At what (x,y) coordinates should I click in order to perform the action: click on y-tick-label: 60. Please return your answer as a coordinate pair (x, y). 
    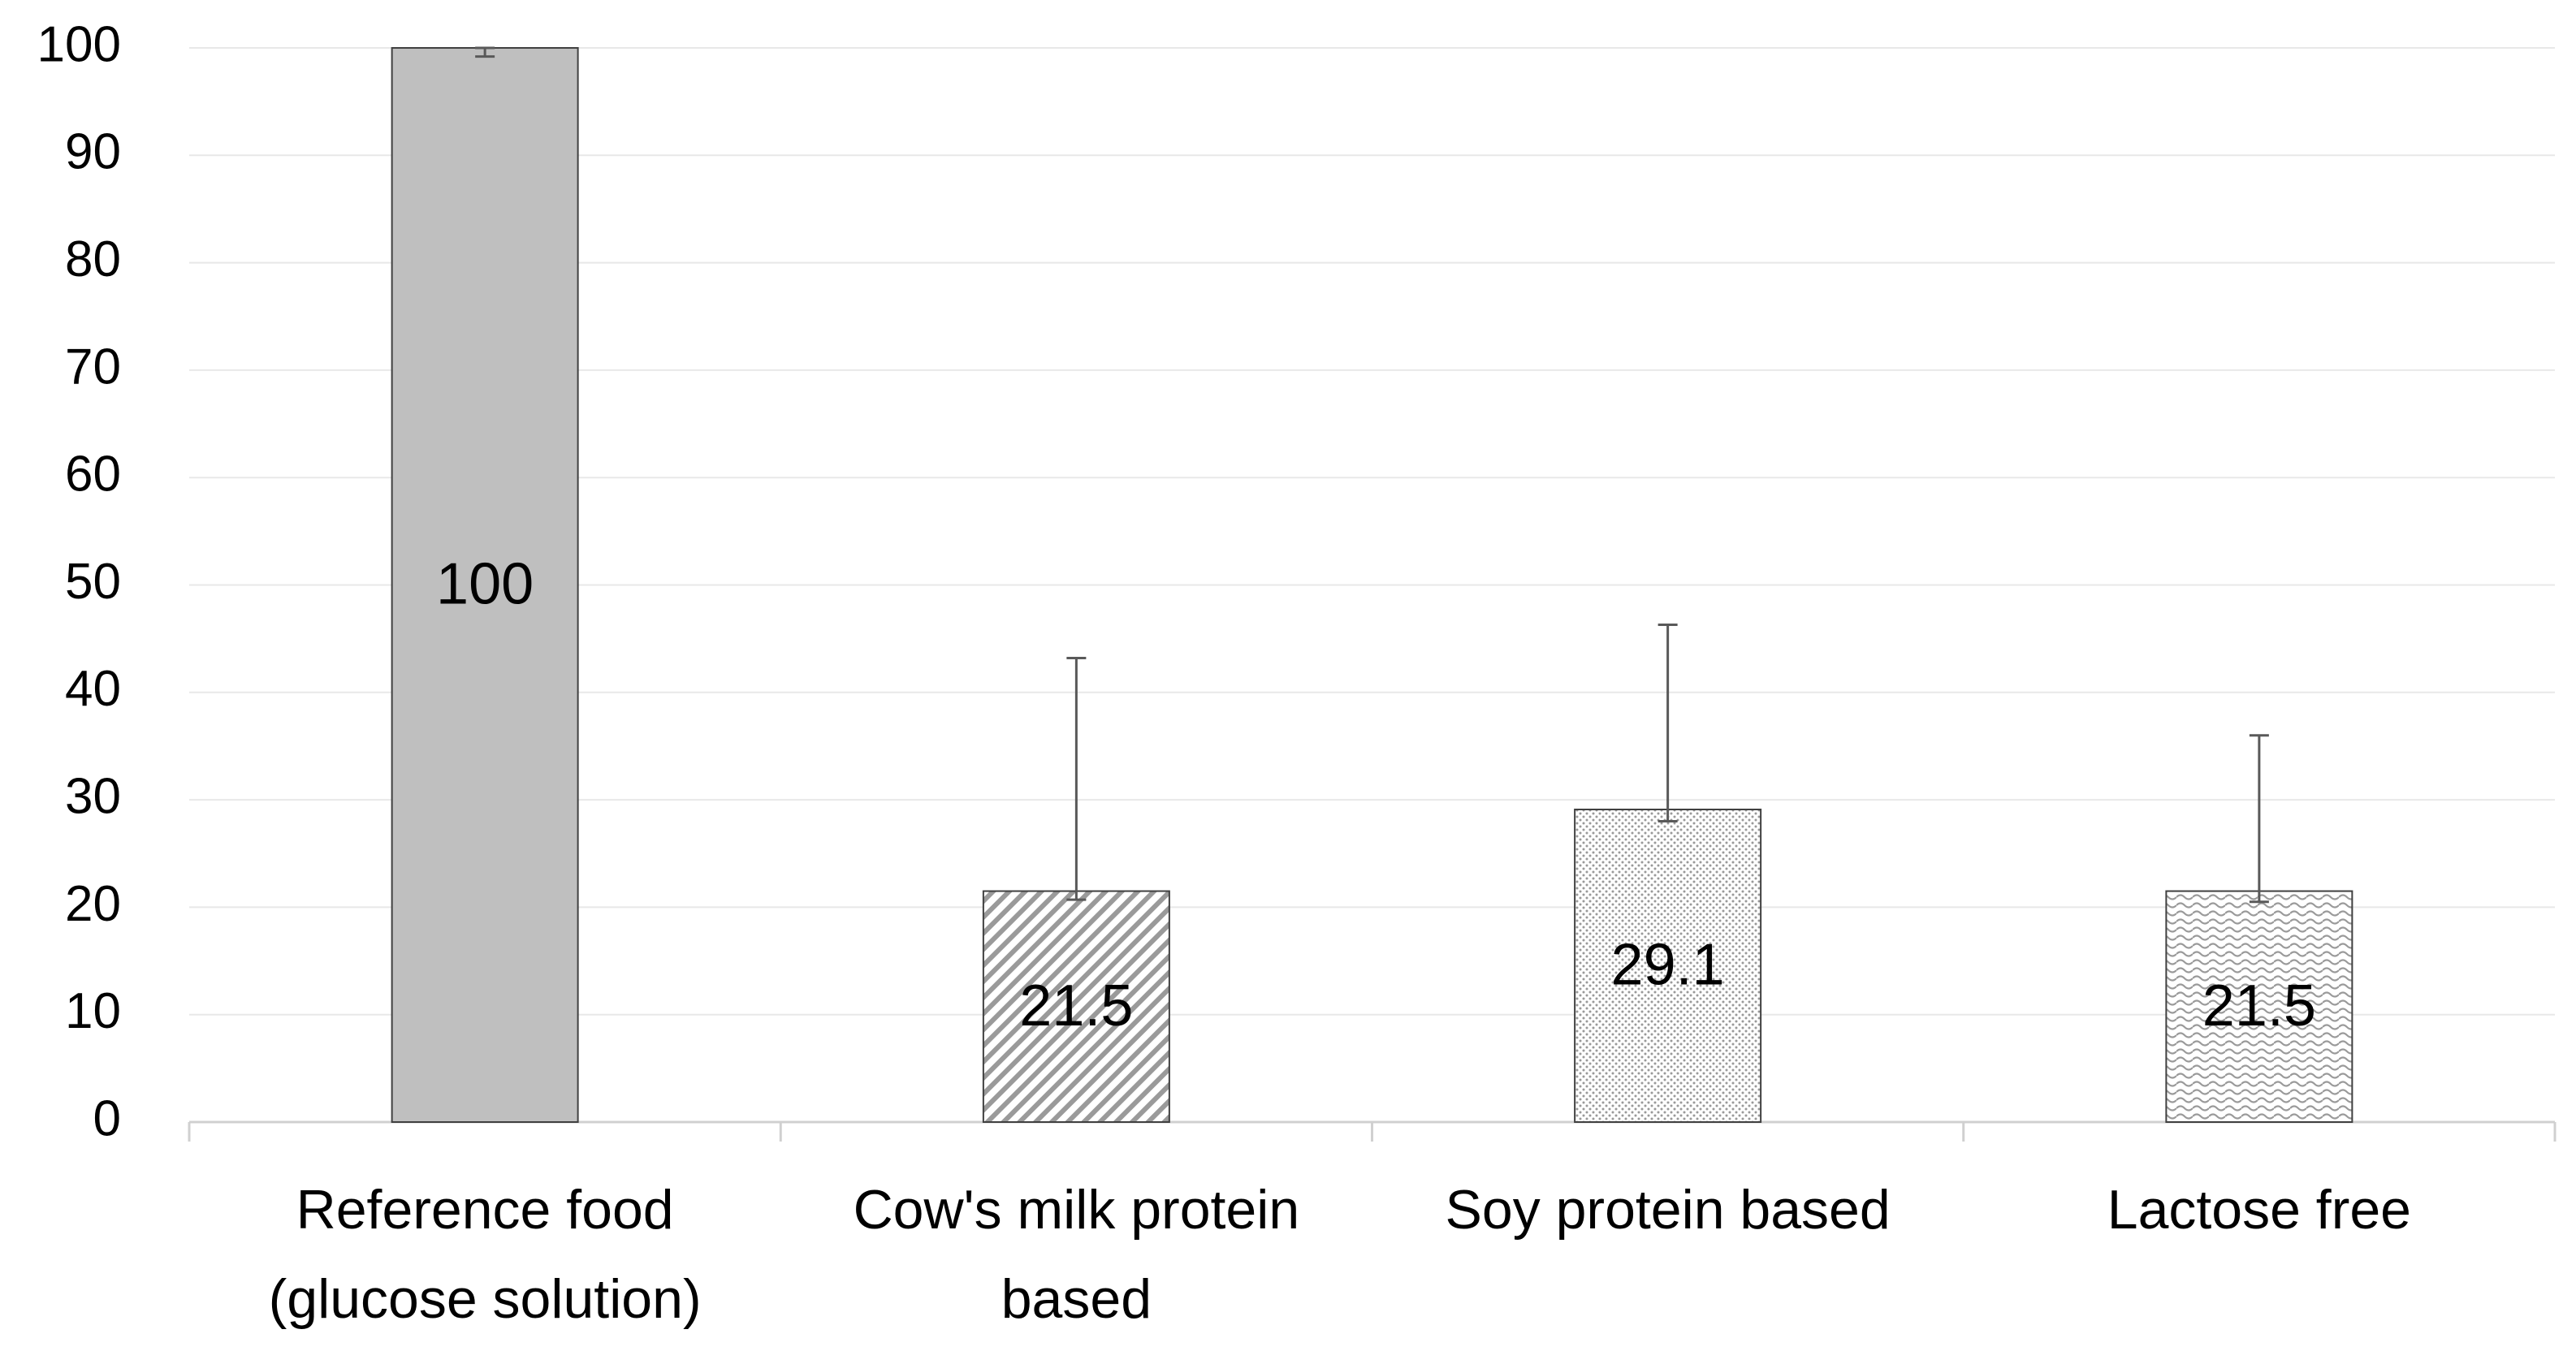
    Looking at the image, I should click on (93, 475).